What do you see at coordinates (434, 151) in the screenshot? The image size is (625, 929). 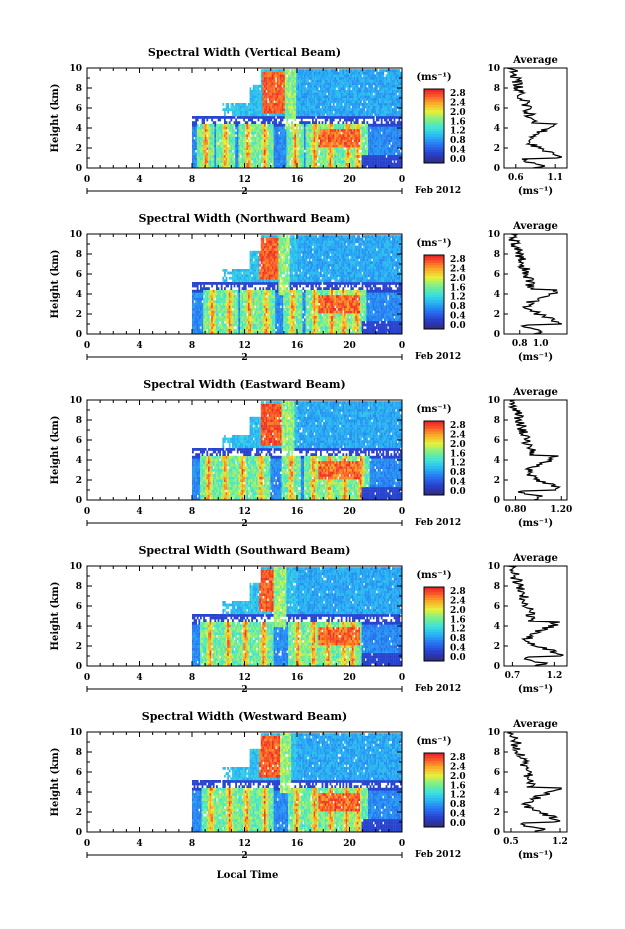 I see `colorbar-step` at bounding box center [434, 151].